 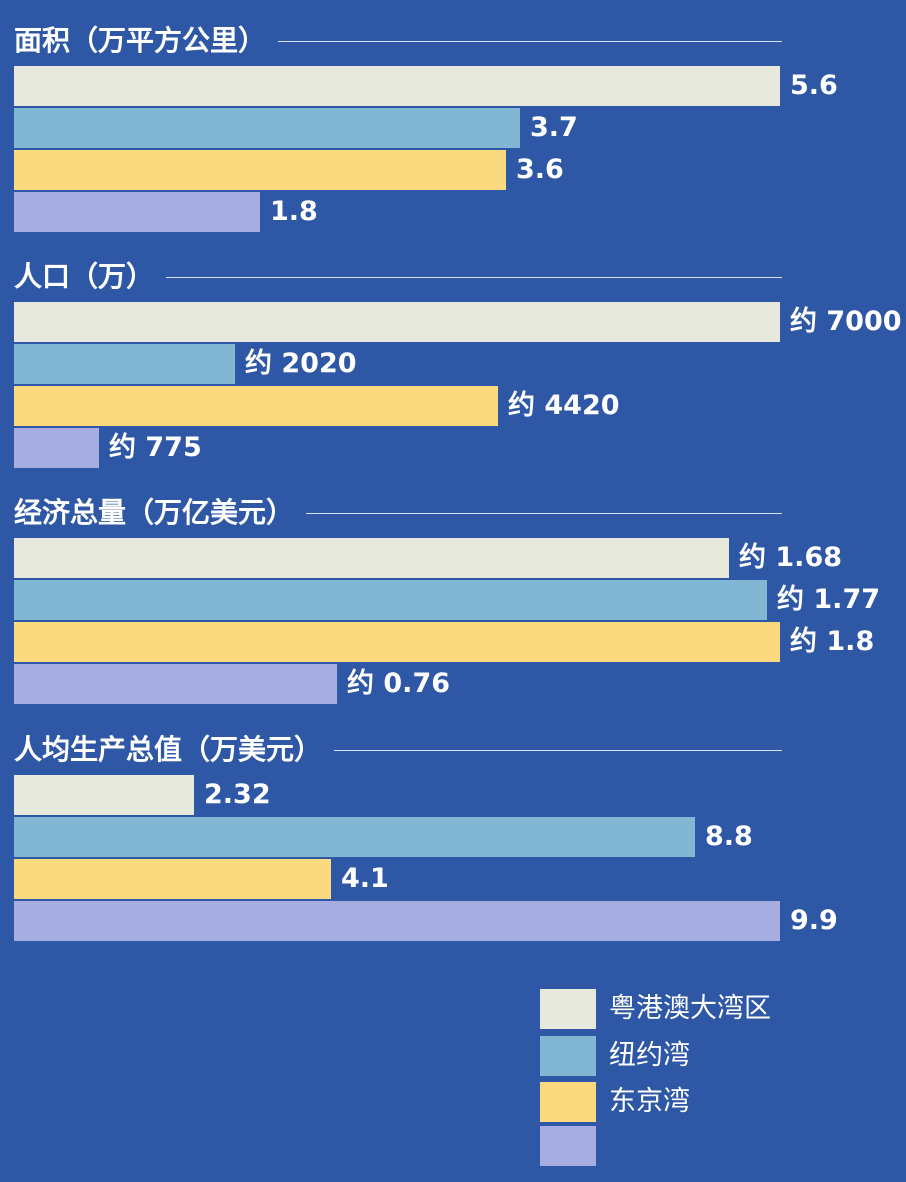 I want to click on panel-title: 经济总量（万亿美元）, so click(x=154, y=512).